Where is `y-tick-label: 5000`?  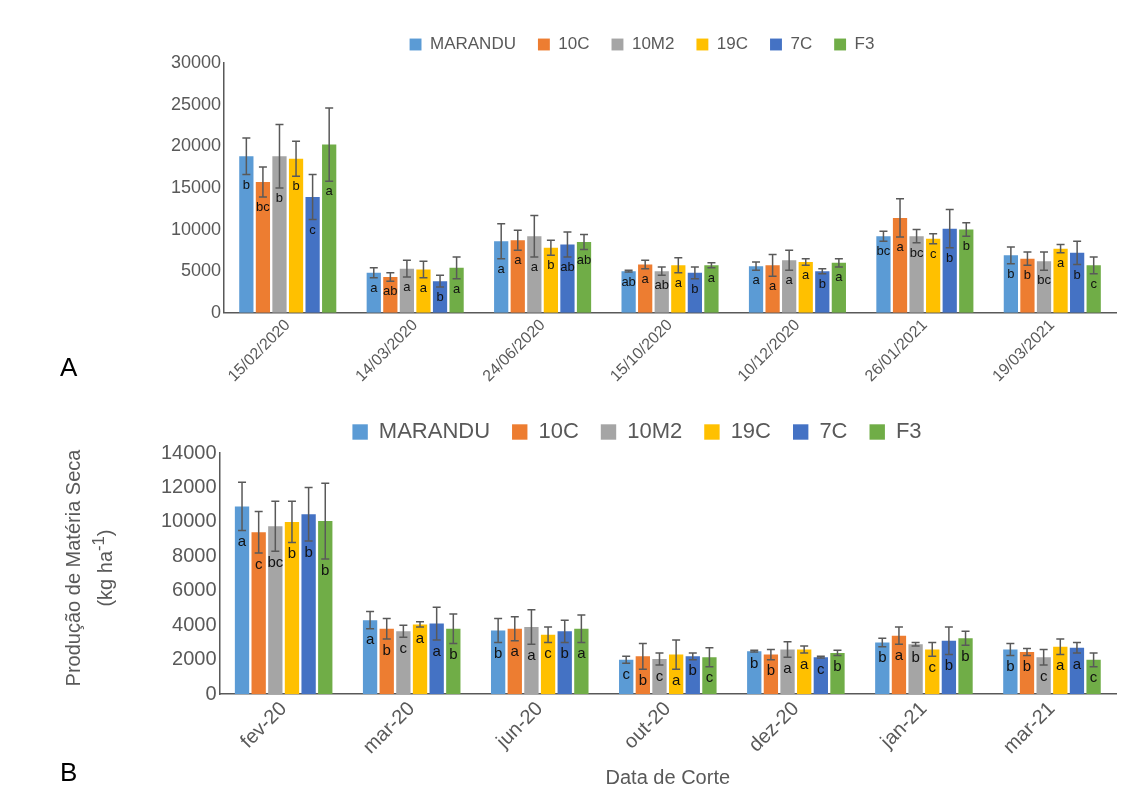
y-tick-label: 5000 is located at coordinates (201, 270).